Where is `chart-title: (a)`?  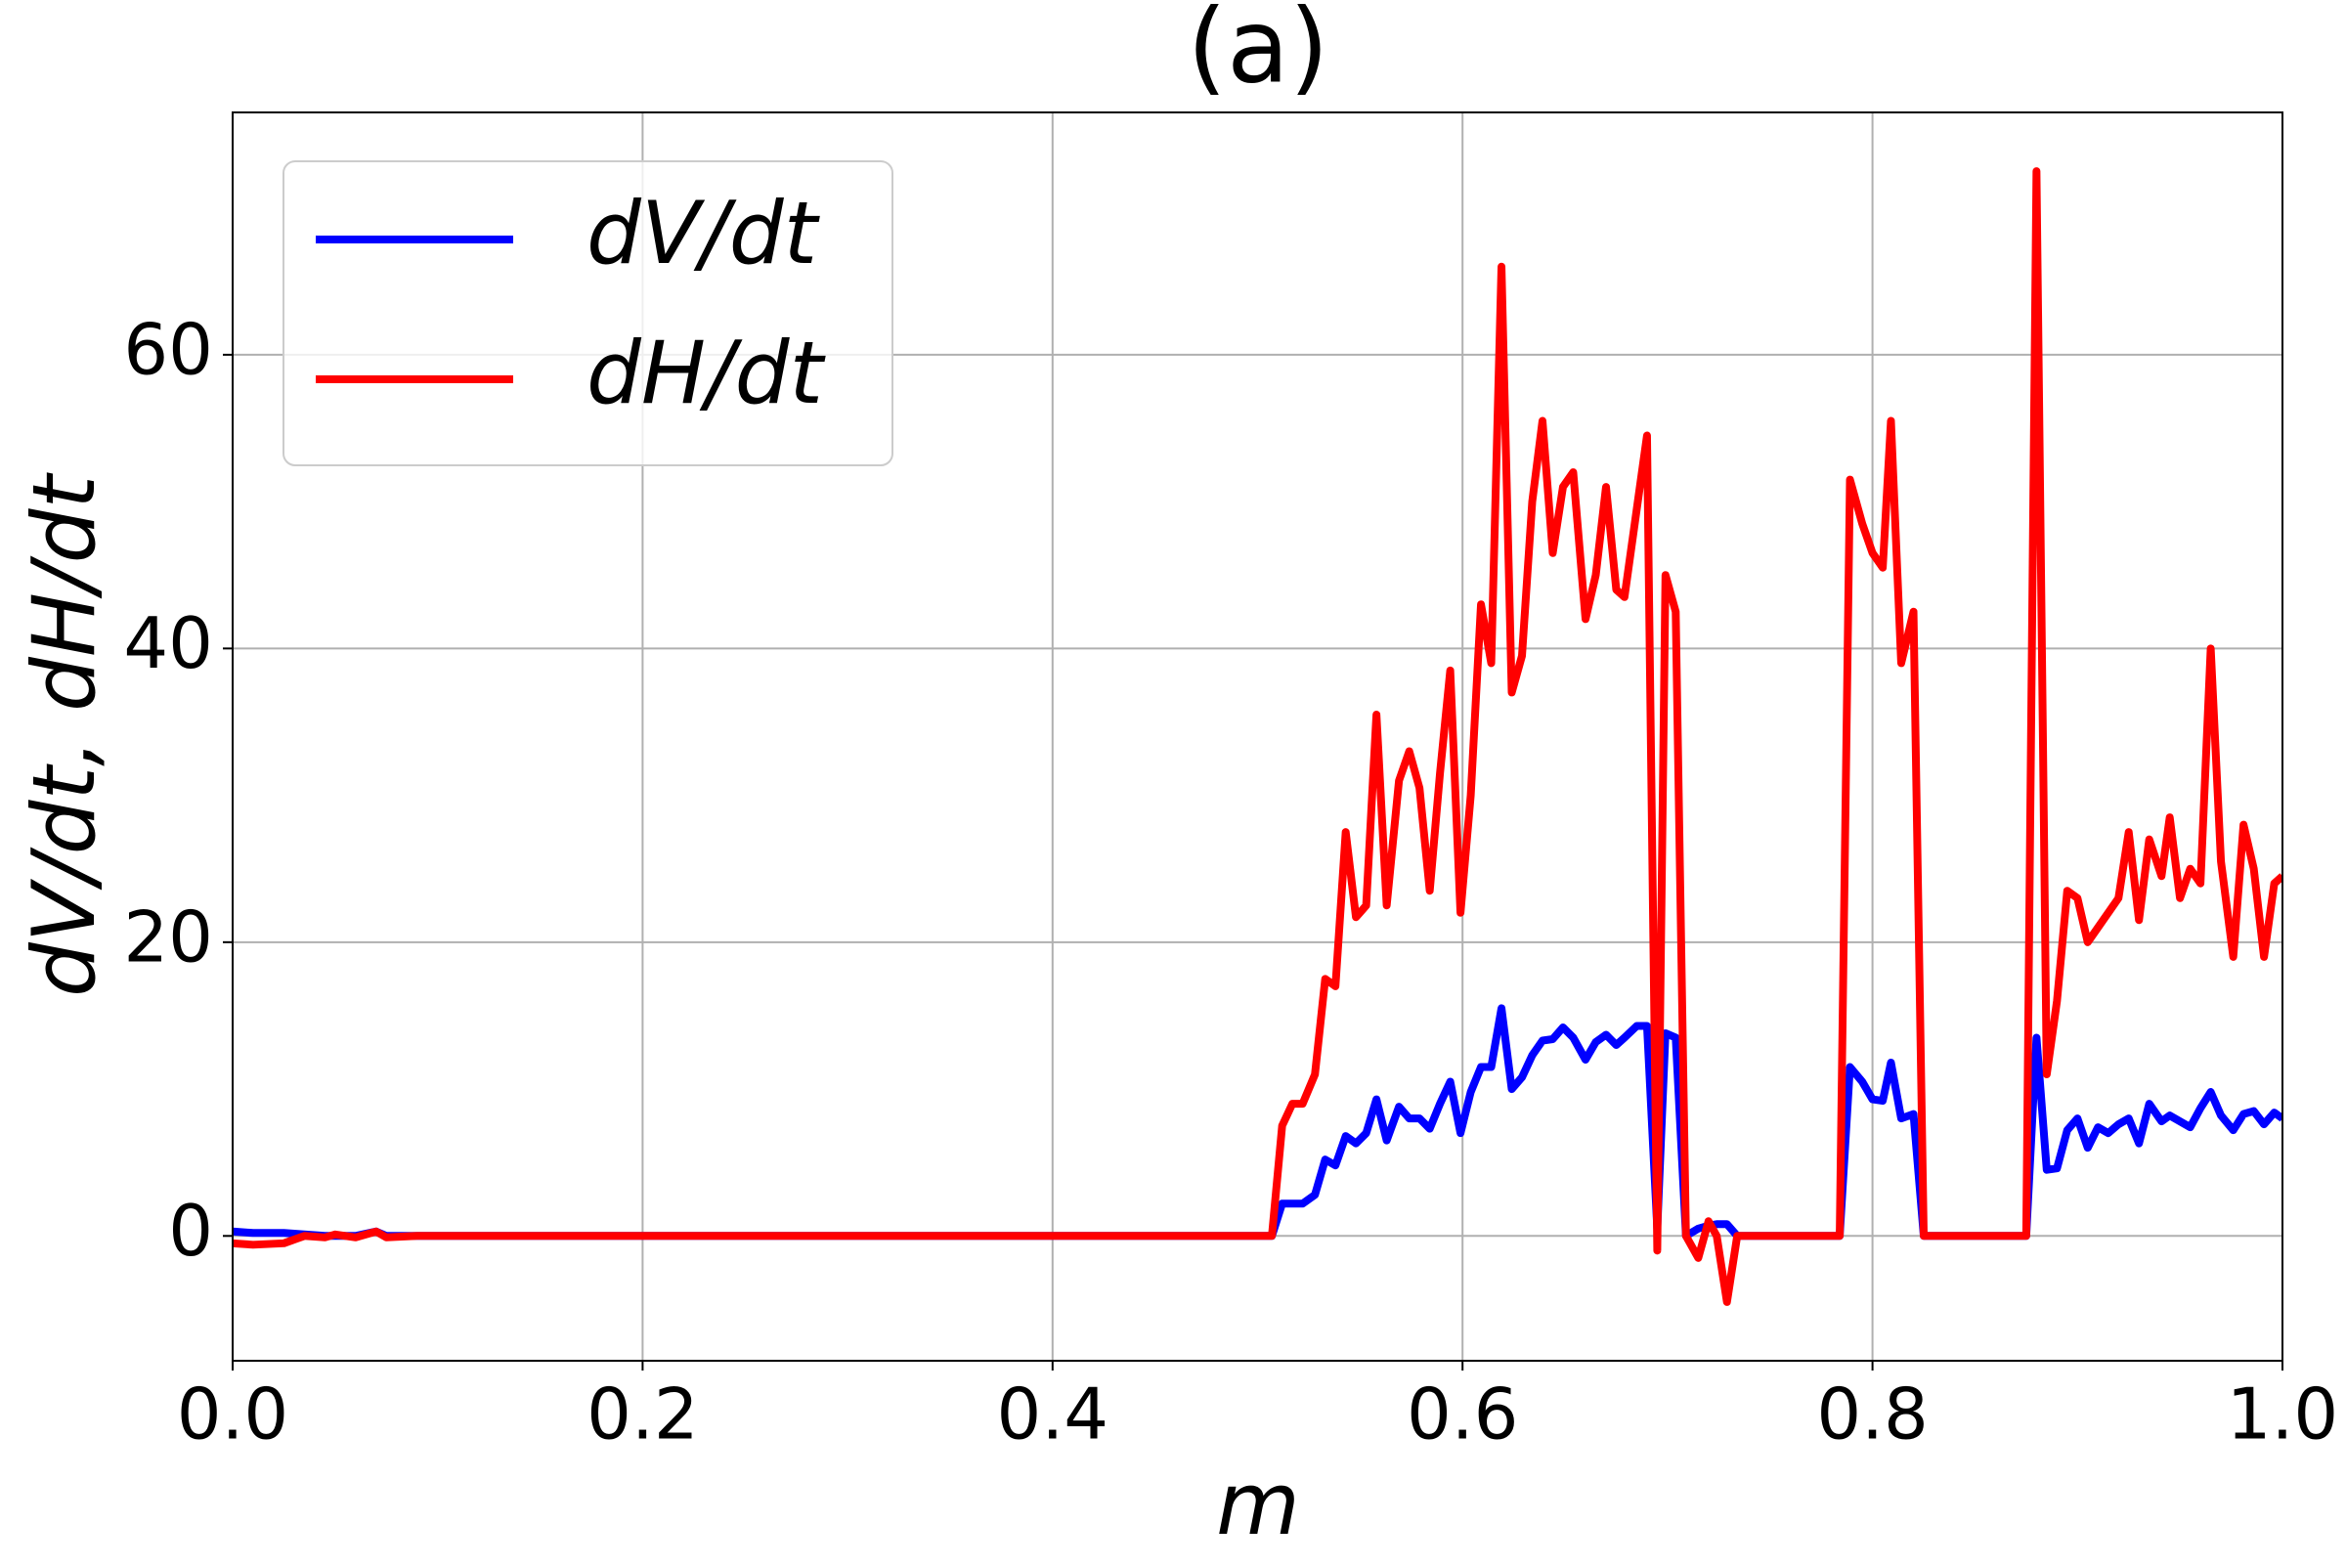 chart-title: (a) is located at coordinates (1259, 53).